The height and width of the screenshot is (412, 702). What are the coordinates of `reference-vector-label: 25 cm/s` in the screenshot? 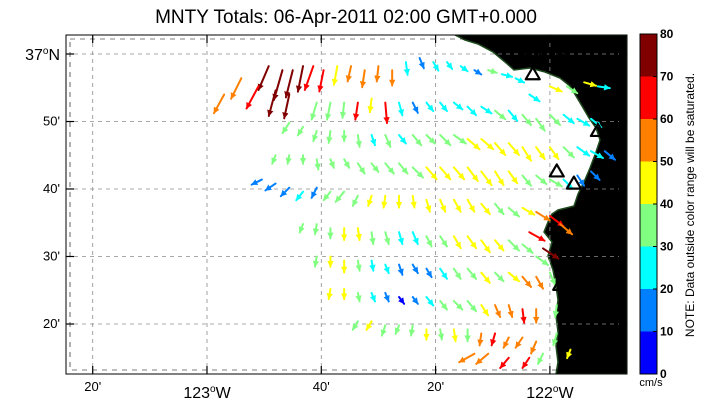 It's located at (543, 50).